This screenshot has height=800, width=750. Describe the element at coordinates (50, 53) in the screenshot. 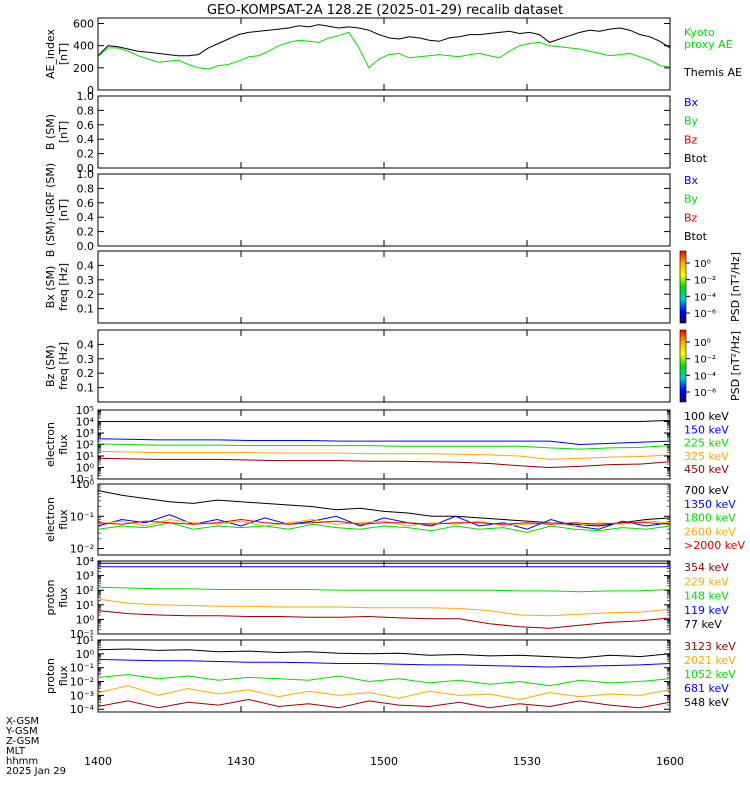

I see `y-axis-label: AE_index` at that location.